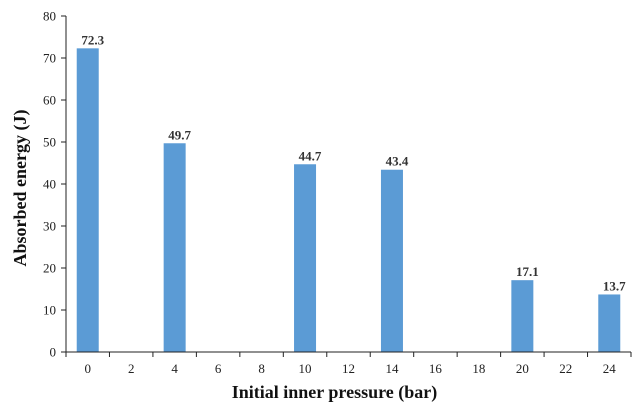 This screenshot has width=635, height=407. I want to click on x-tick-label: 14, so click(392, 368).